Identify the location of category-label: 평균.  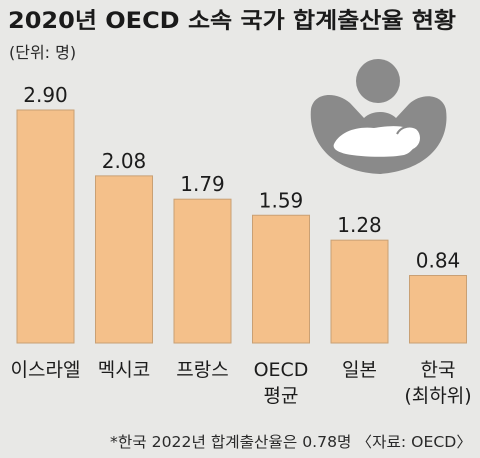
(281, 396).